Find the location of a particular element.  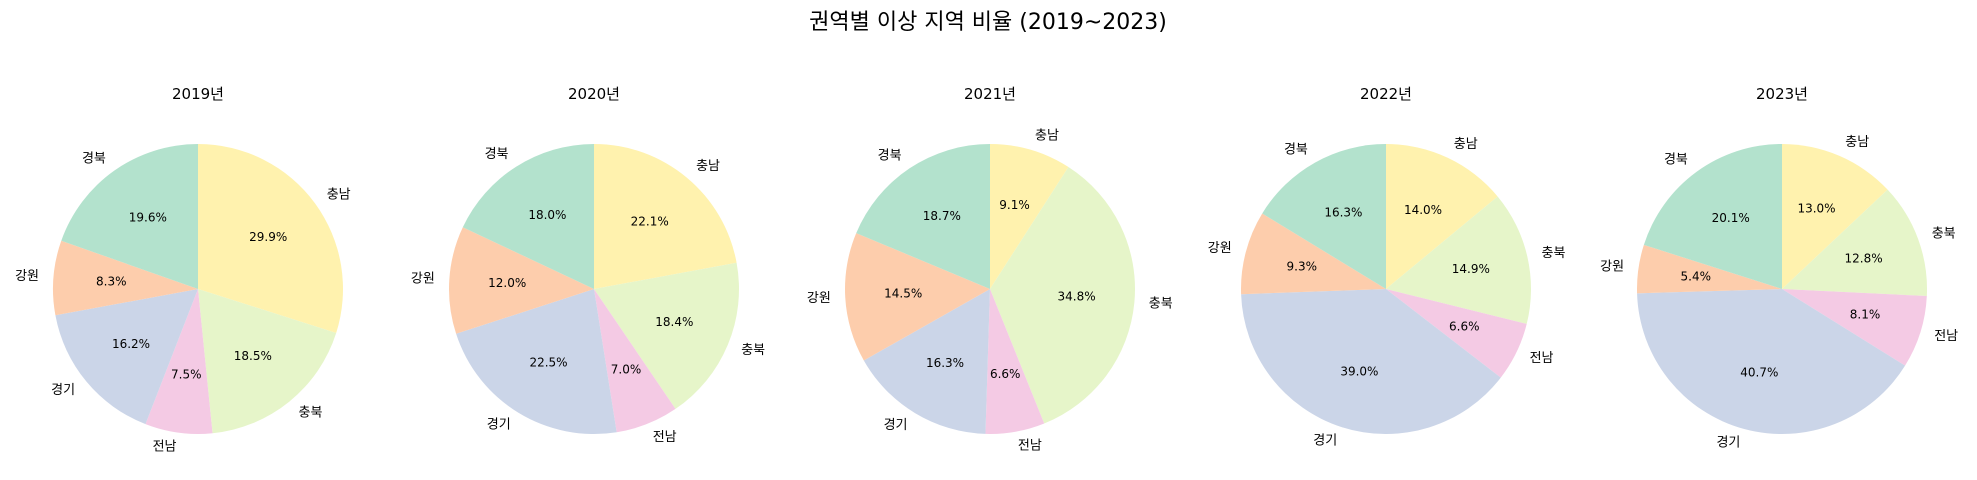

slice-percent: 9.1% is located at coordinates (1014, 205).